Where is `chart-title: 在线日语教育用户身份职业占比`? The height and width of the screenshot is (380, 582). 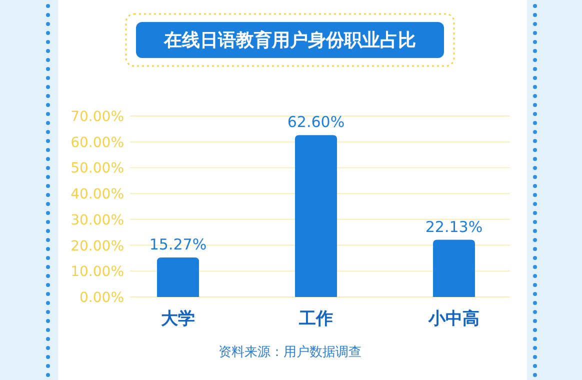
chart-title: 在线日语教育用户身份职业占比 is located at coordinates (289, 40).